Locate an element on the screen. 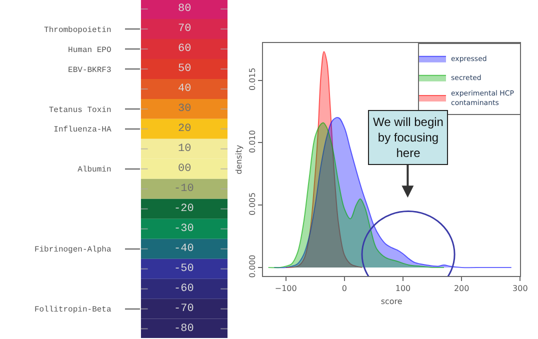 This screenshot has width=538, height=339. data-label: 60 is located at coordinates (185, 49).